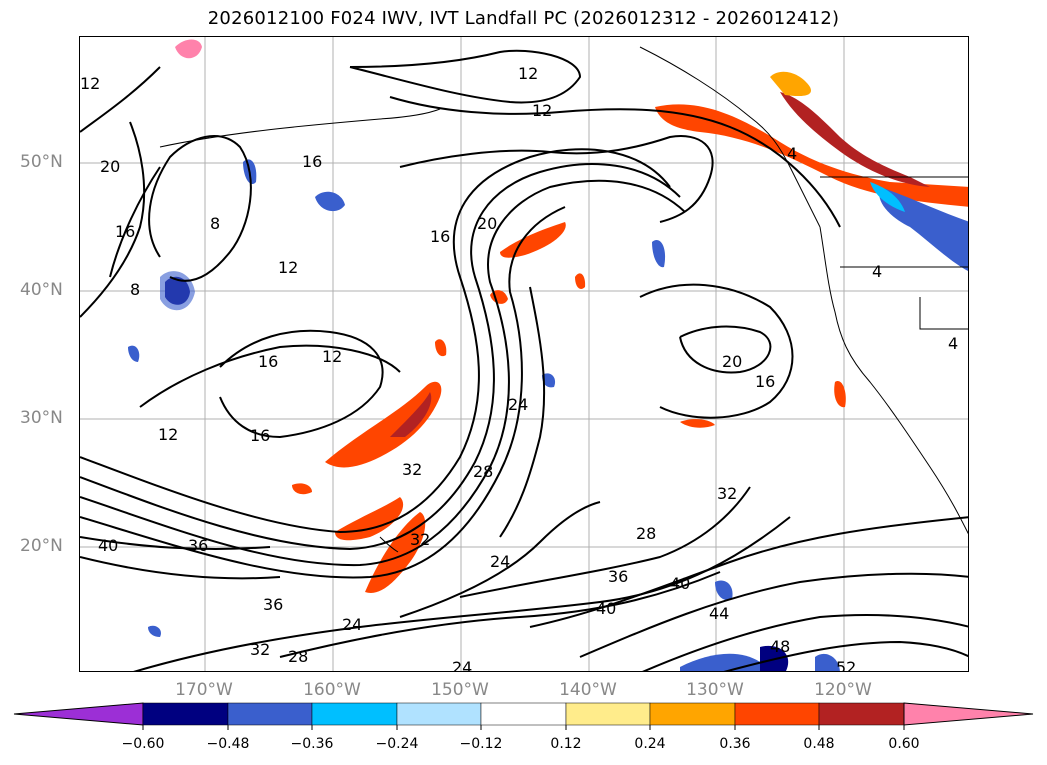 The height and width of the screenshot is (765, 1047). I want to click on clabel-15: 24, so click(518, 404).